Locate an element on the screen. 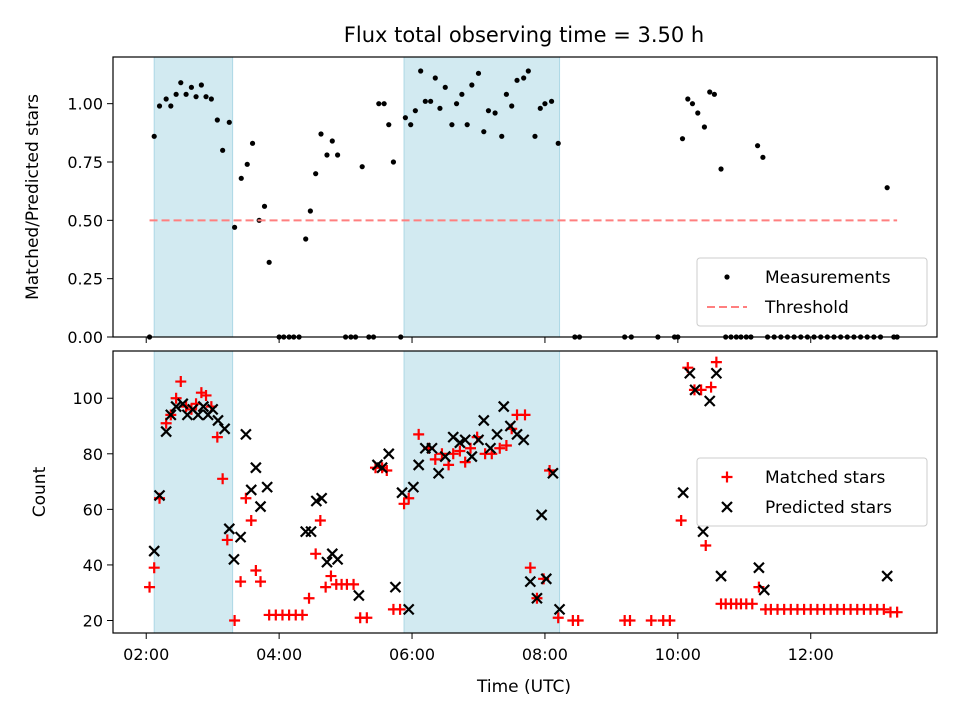 This screenshot has height=720, width=960. x-tick-label: 12:00 is located at coordinates (811, 654).